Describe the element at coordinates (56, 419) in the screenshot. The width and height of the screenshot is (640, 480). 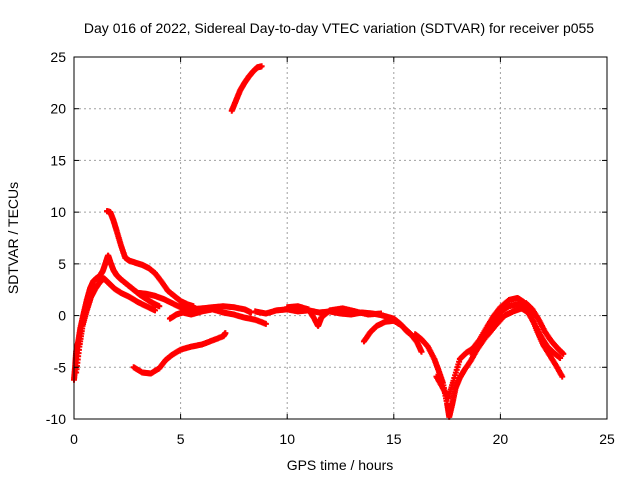
I see `y-tick-label: -10` at that location.